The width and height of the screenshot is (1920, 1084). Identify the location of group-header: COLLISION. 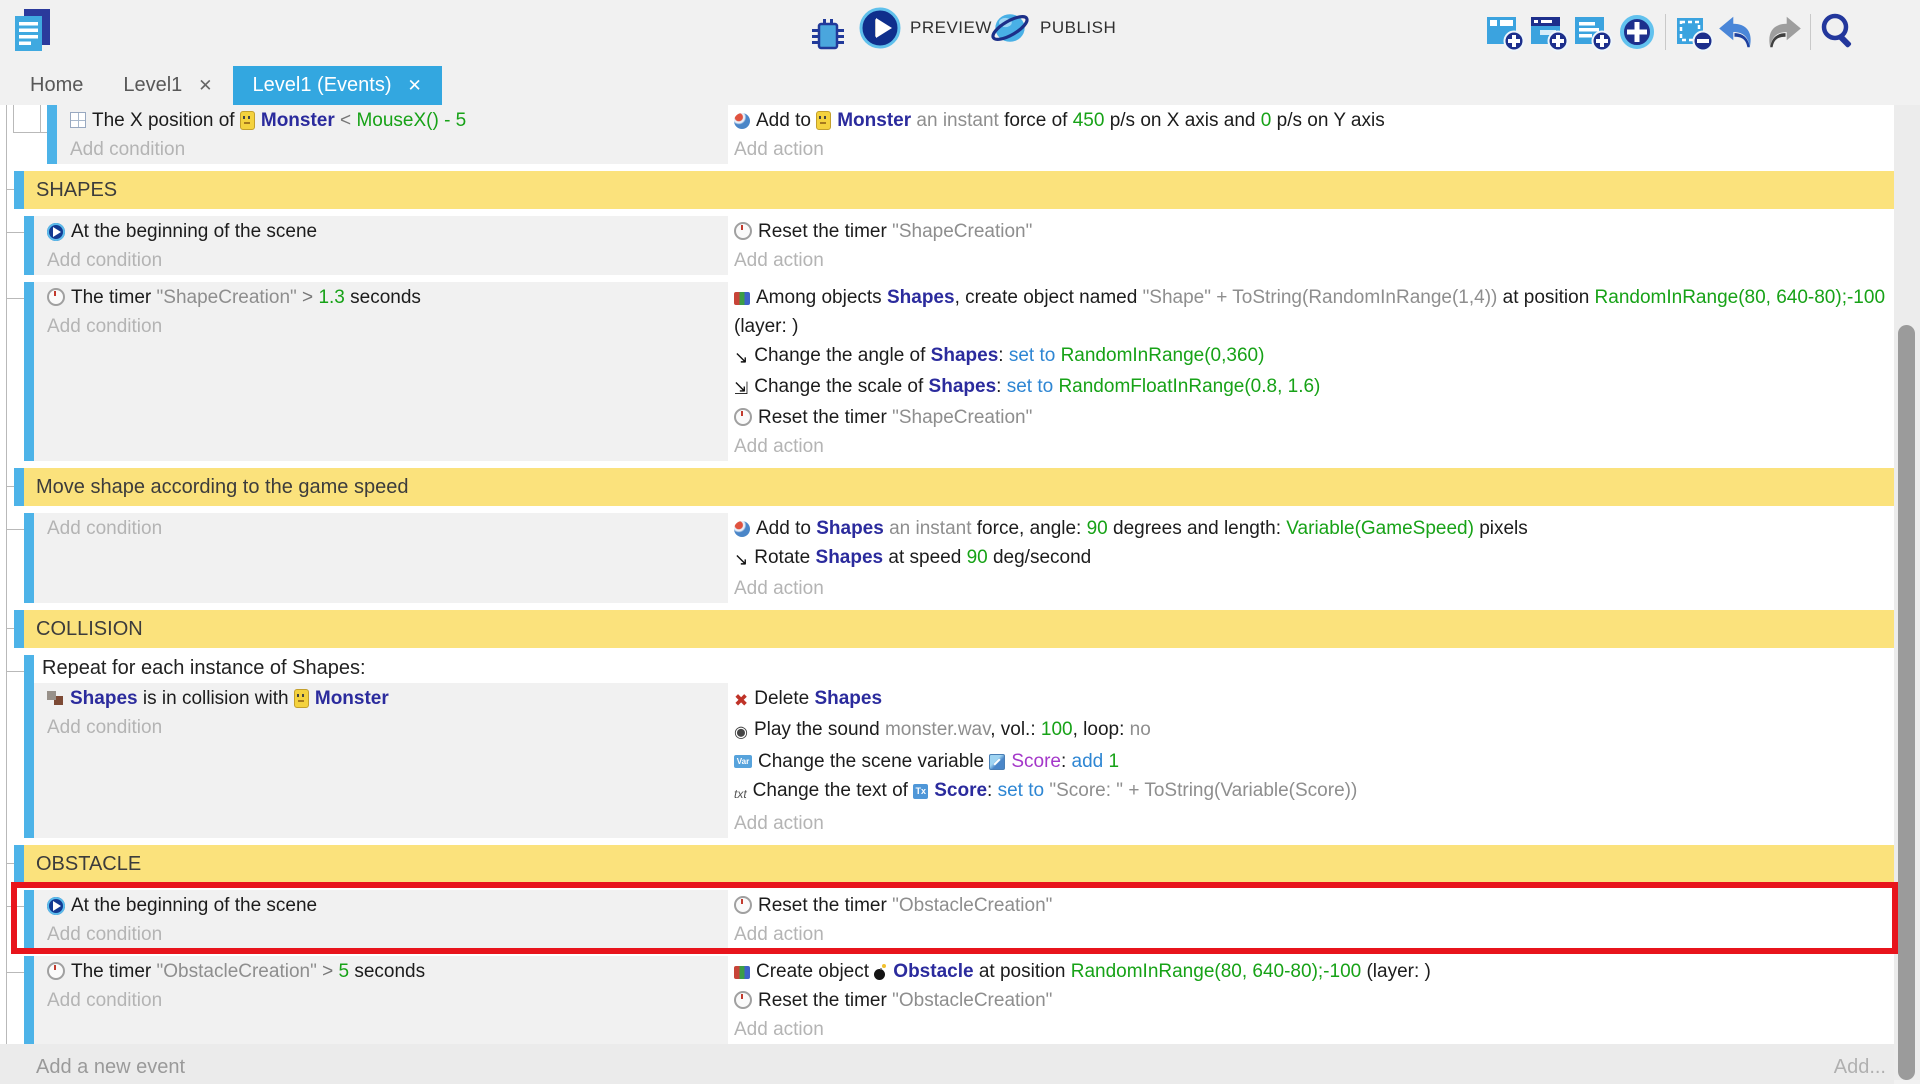
(954, 629).